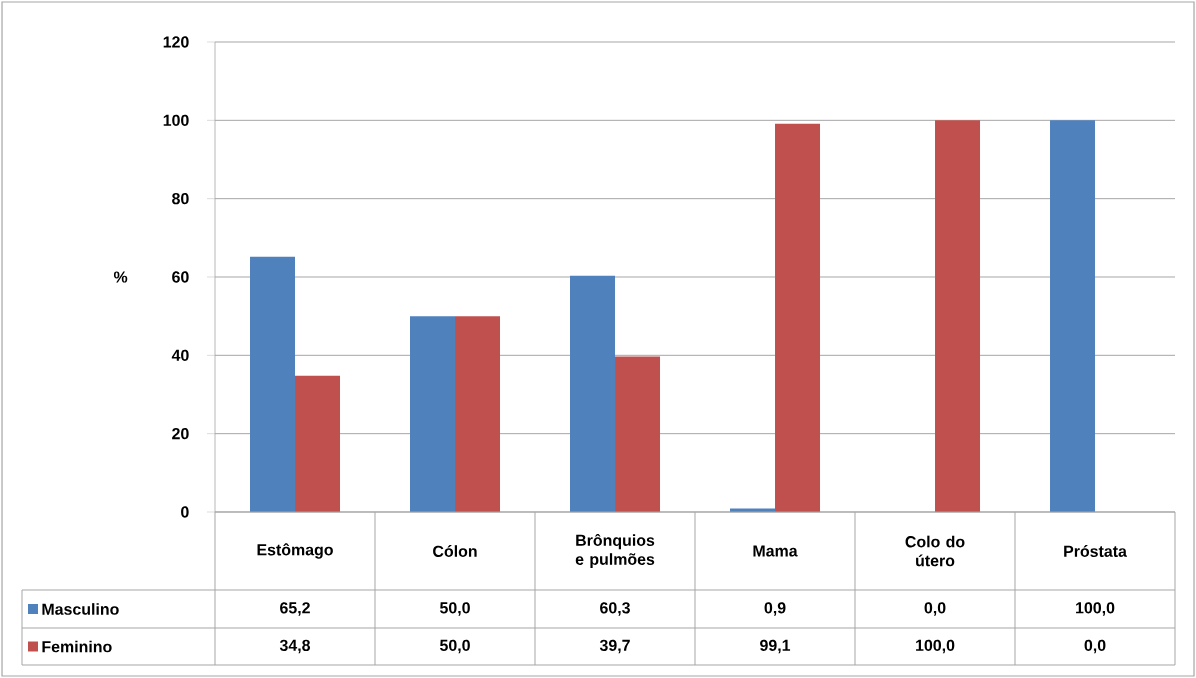 Image resolution: width=1196 pixels, height=678 pixels. Describe the element at coordinates (775, 609) in the screenshot. I see `data-label: 0,9` at that location.